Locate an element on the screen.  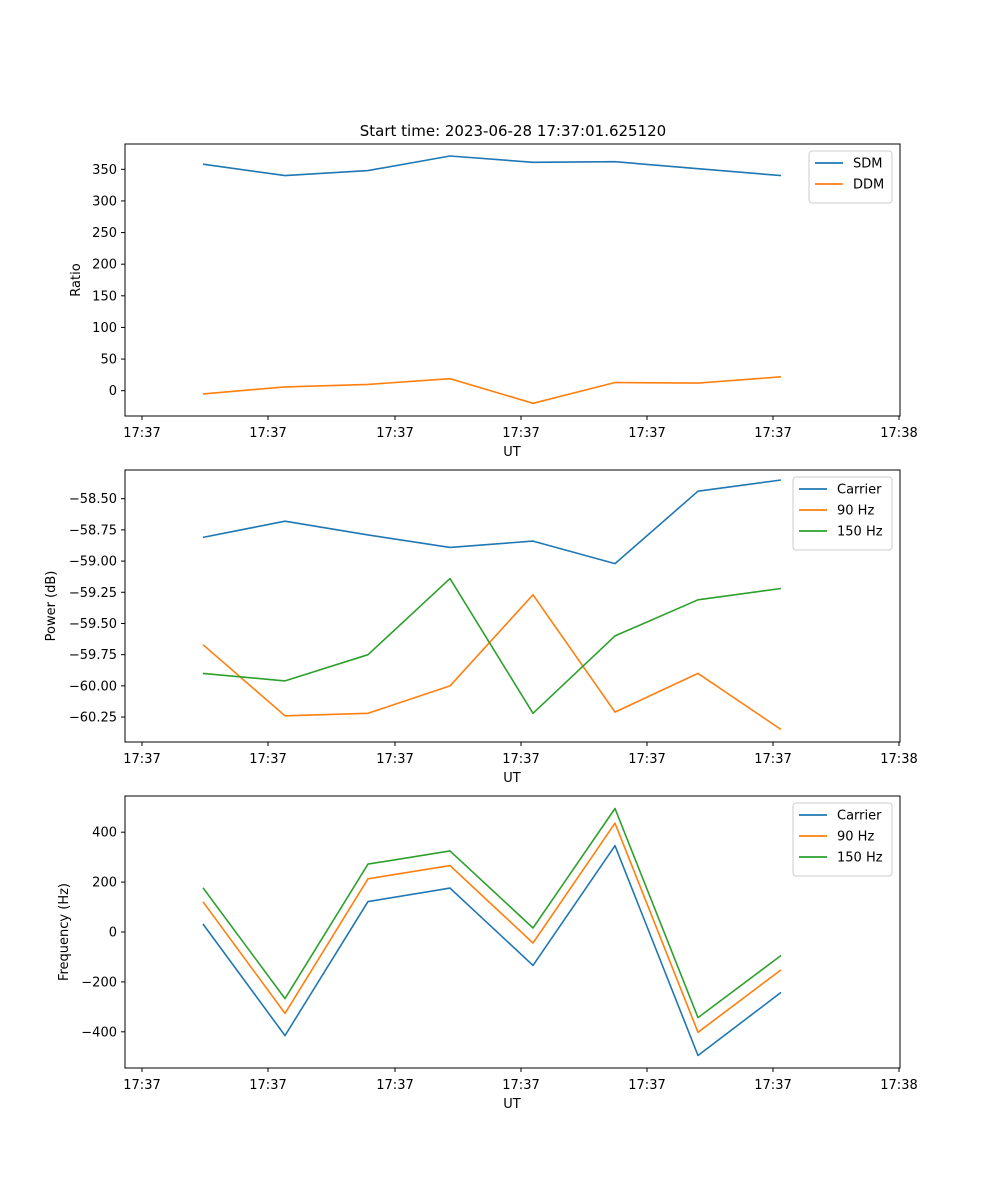
figure-title: Start time: 2023-06-28 17:37:01.625120 is located at coordinates (513, 131).